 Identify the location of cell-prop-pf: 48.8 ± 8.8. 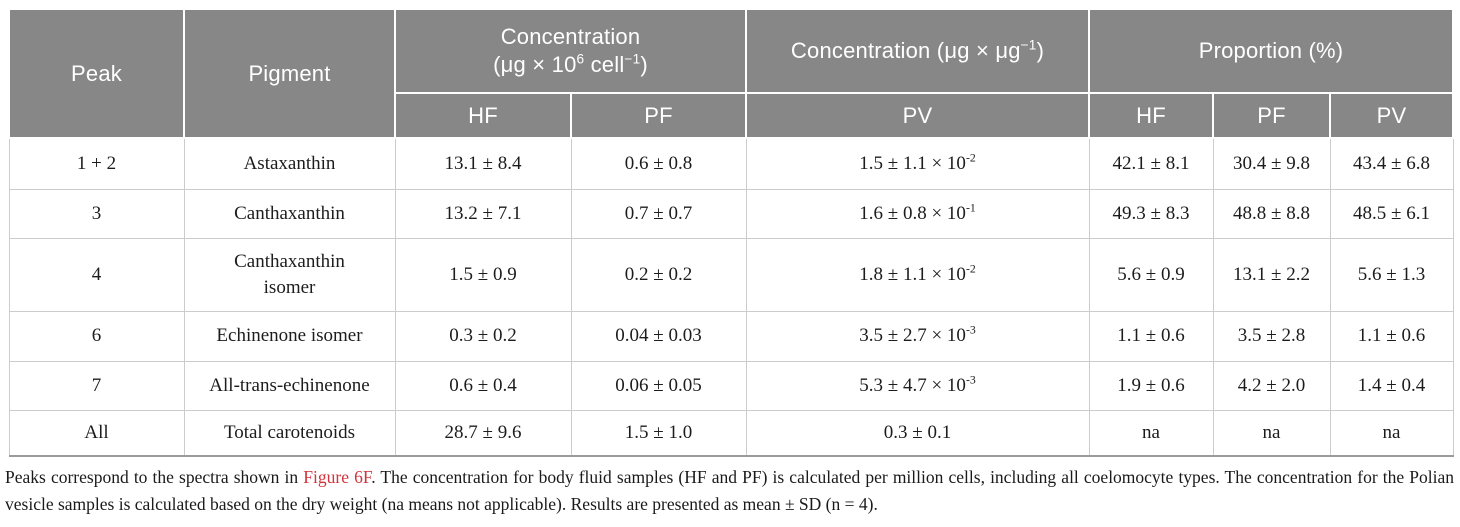
(1271, 213).